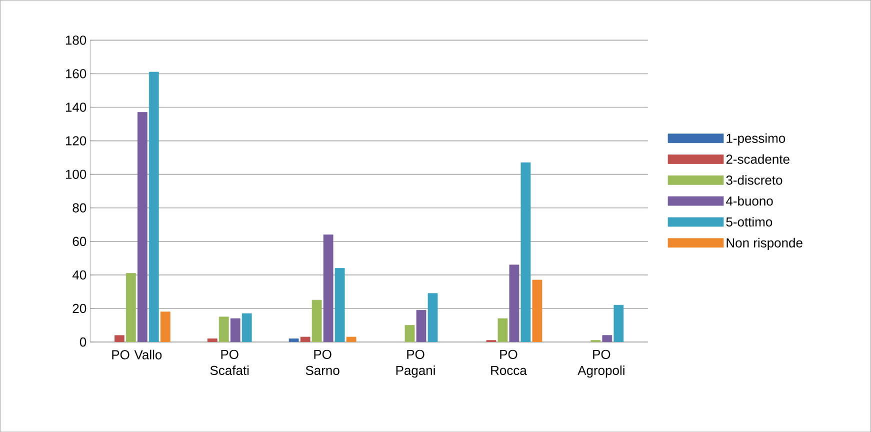  What do you see at coordinates (754, 180) in the screenshot?
I see `legend-label: 3-discreto` at bounding box center [754, 180].